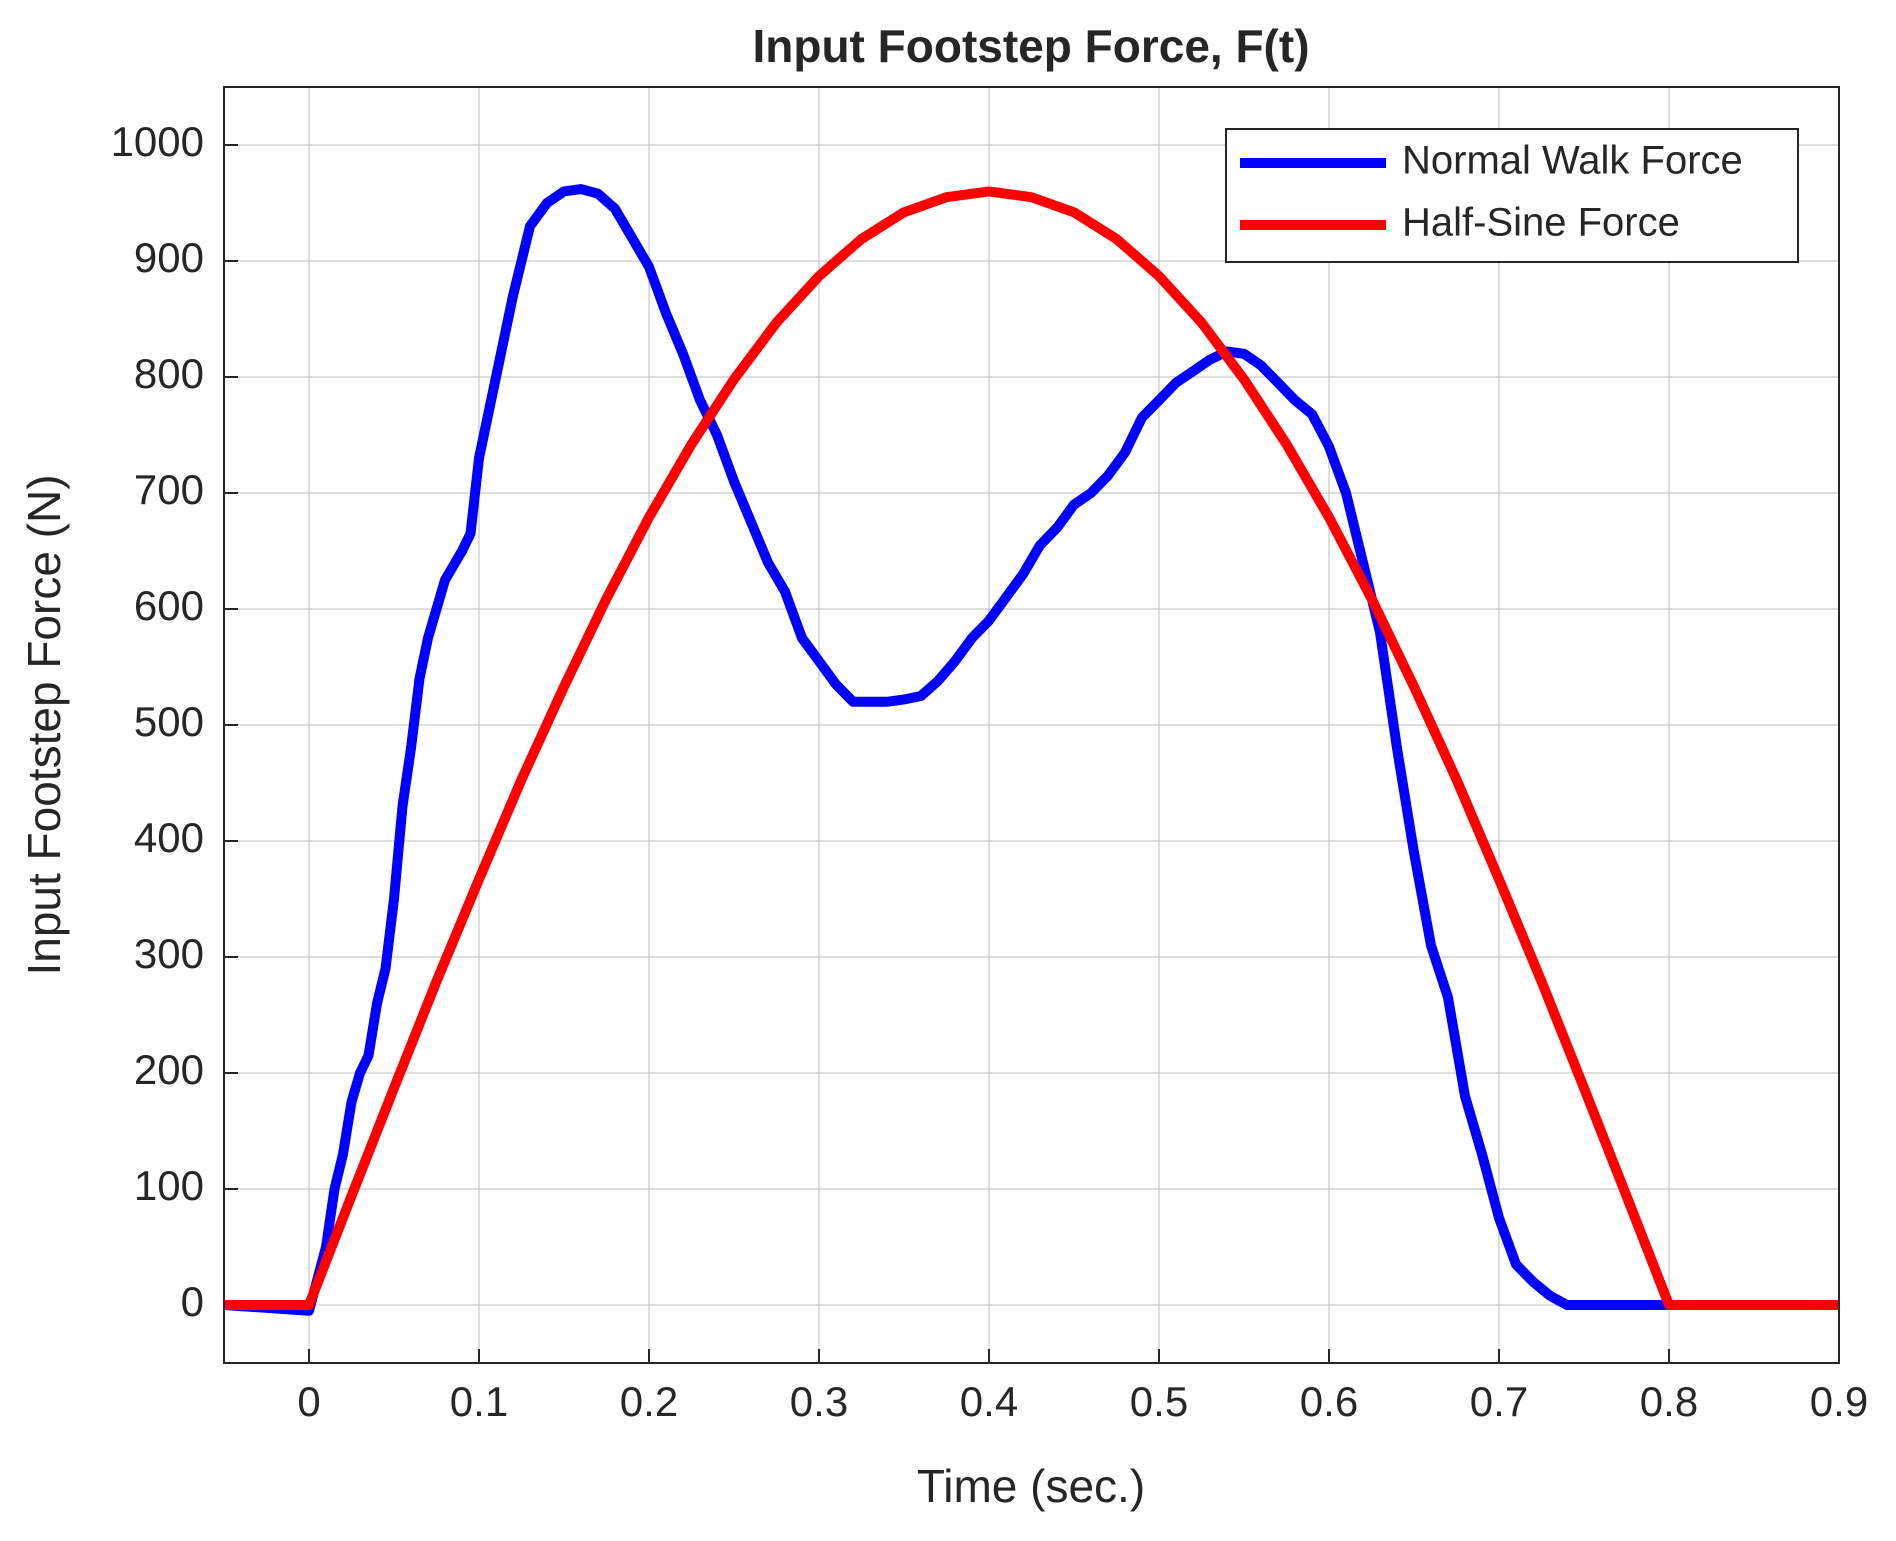  Describe the element at coordinates (819, 1401) in the screenshot. I see `x-tick-label: 0.3` at that location.